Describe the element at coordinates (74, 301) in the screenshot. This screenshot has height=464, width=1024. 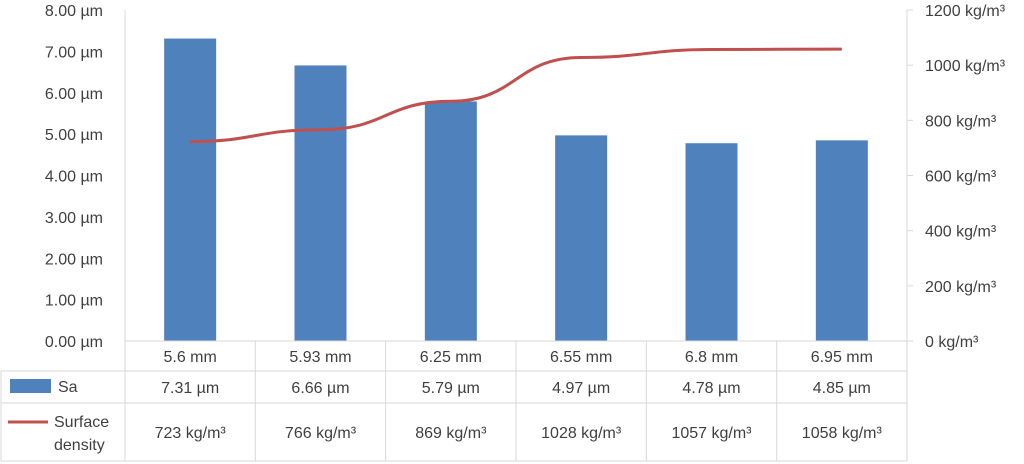
I see `left-tick-label: 1.00 µm` at that location.